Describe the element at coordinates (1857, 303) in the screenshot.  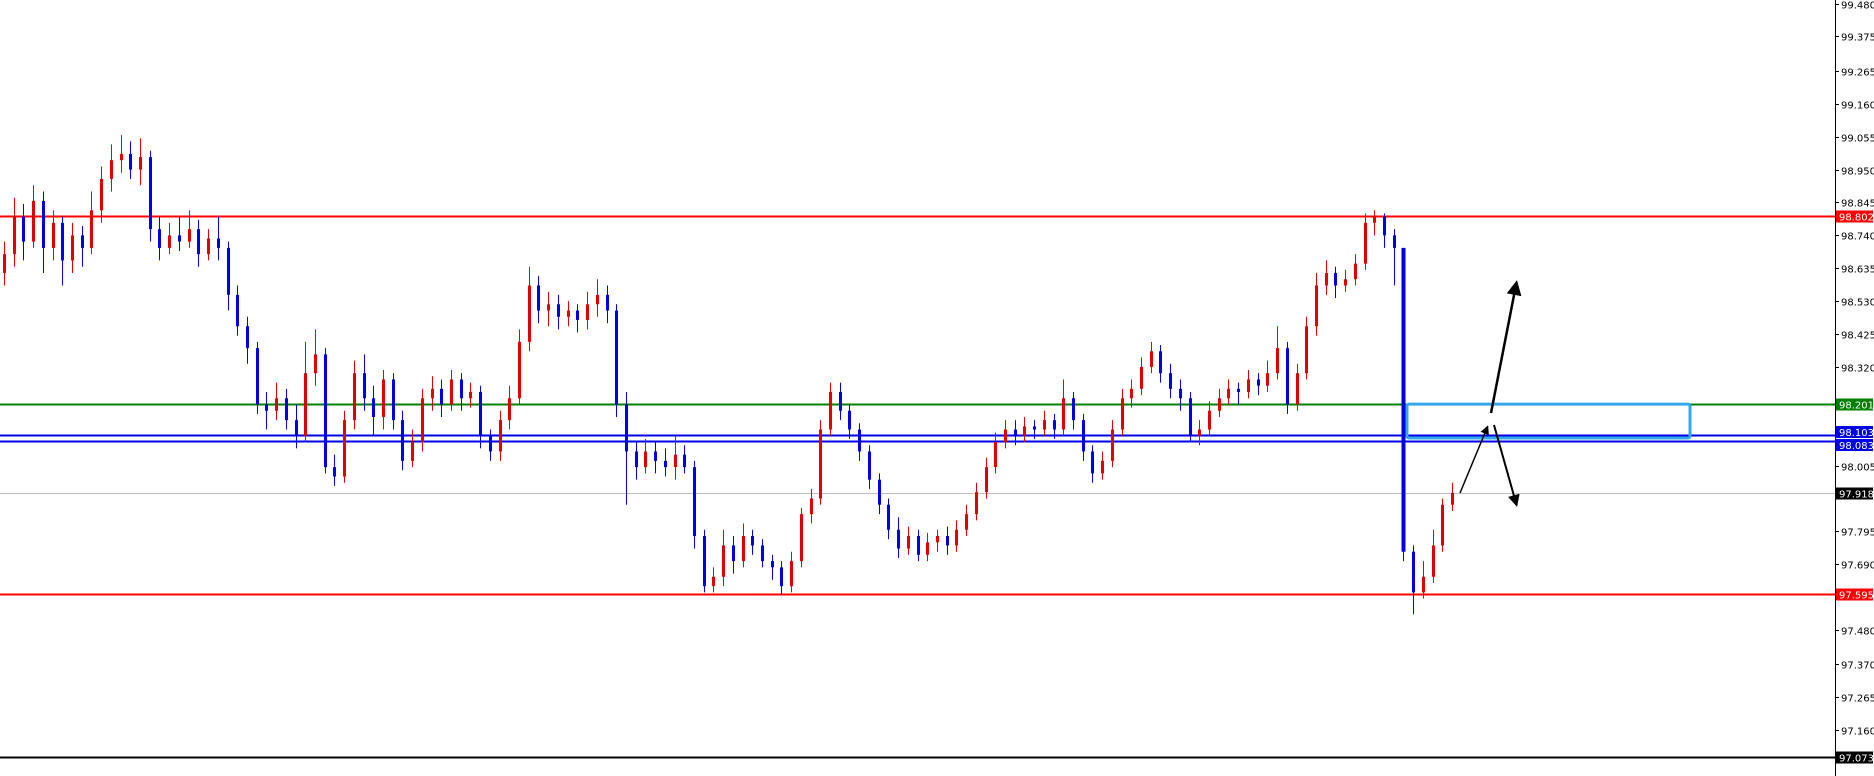
I see `tick-label: 98.530` at that location.